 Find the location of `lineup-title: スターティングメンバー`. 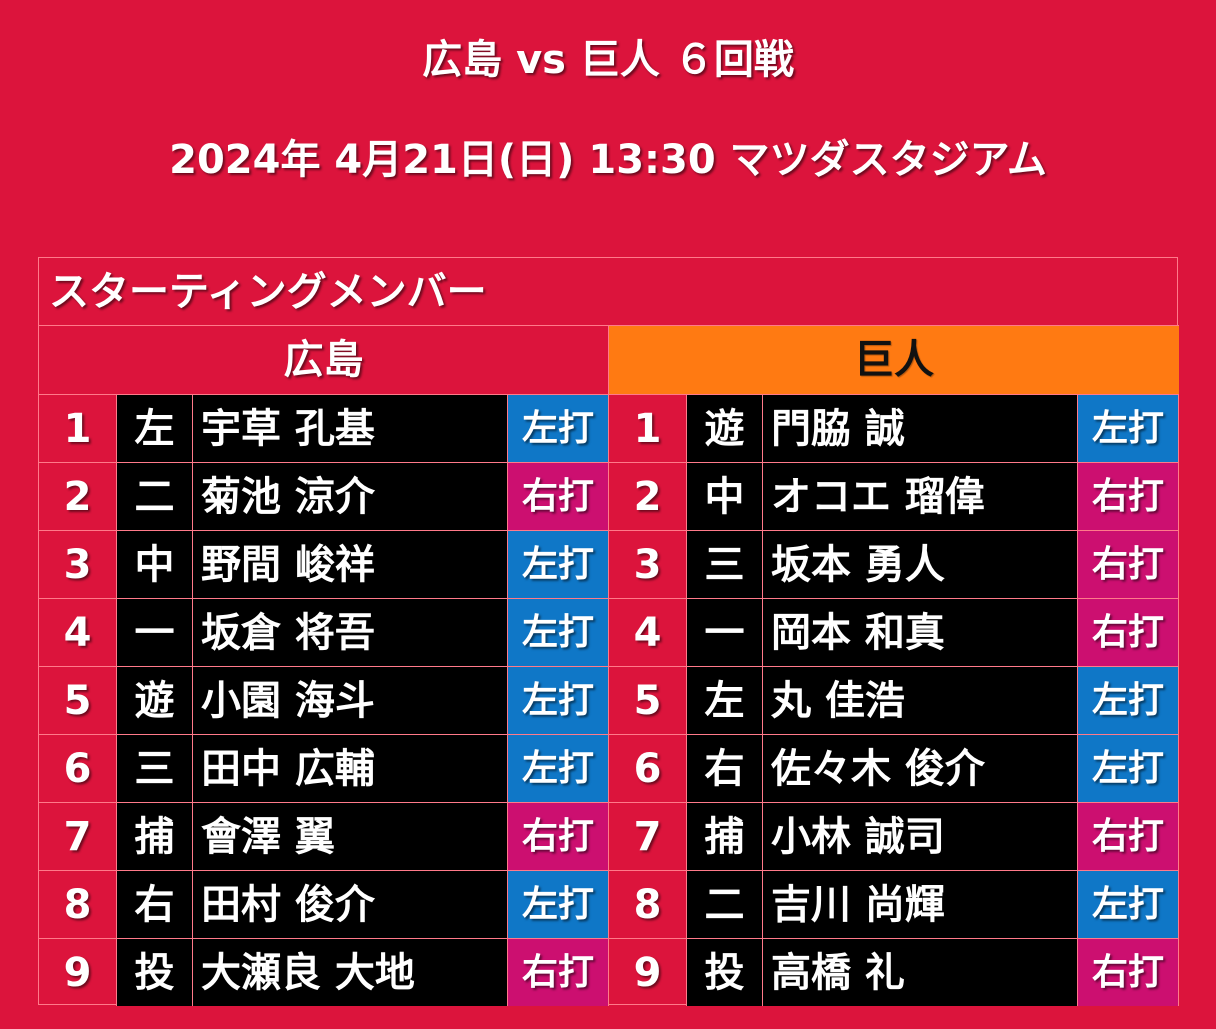

lineup-title: スターティングメンバー is located at coordinates (609, 292).